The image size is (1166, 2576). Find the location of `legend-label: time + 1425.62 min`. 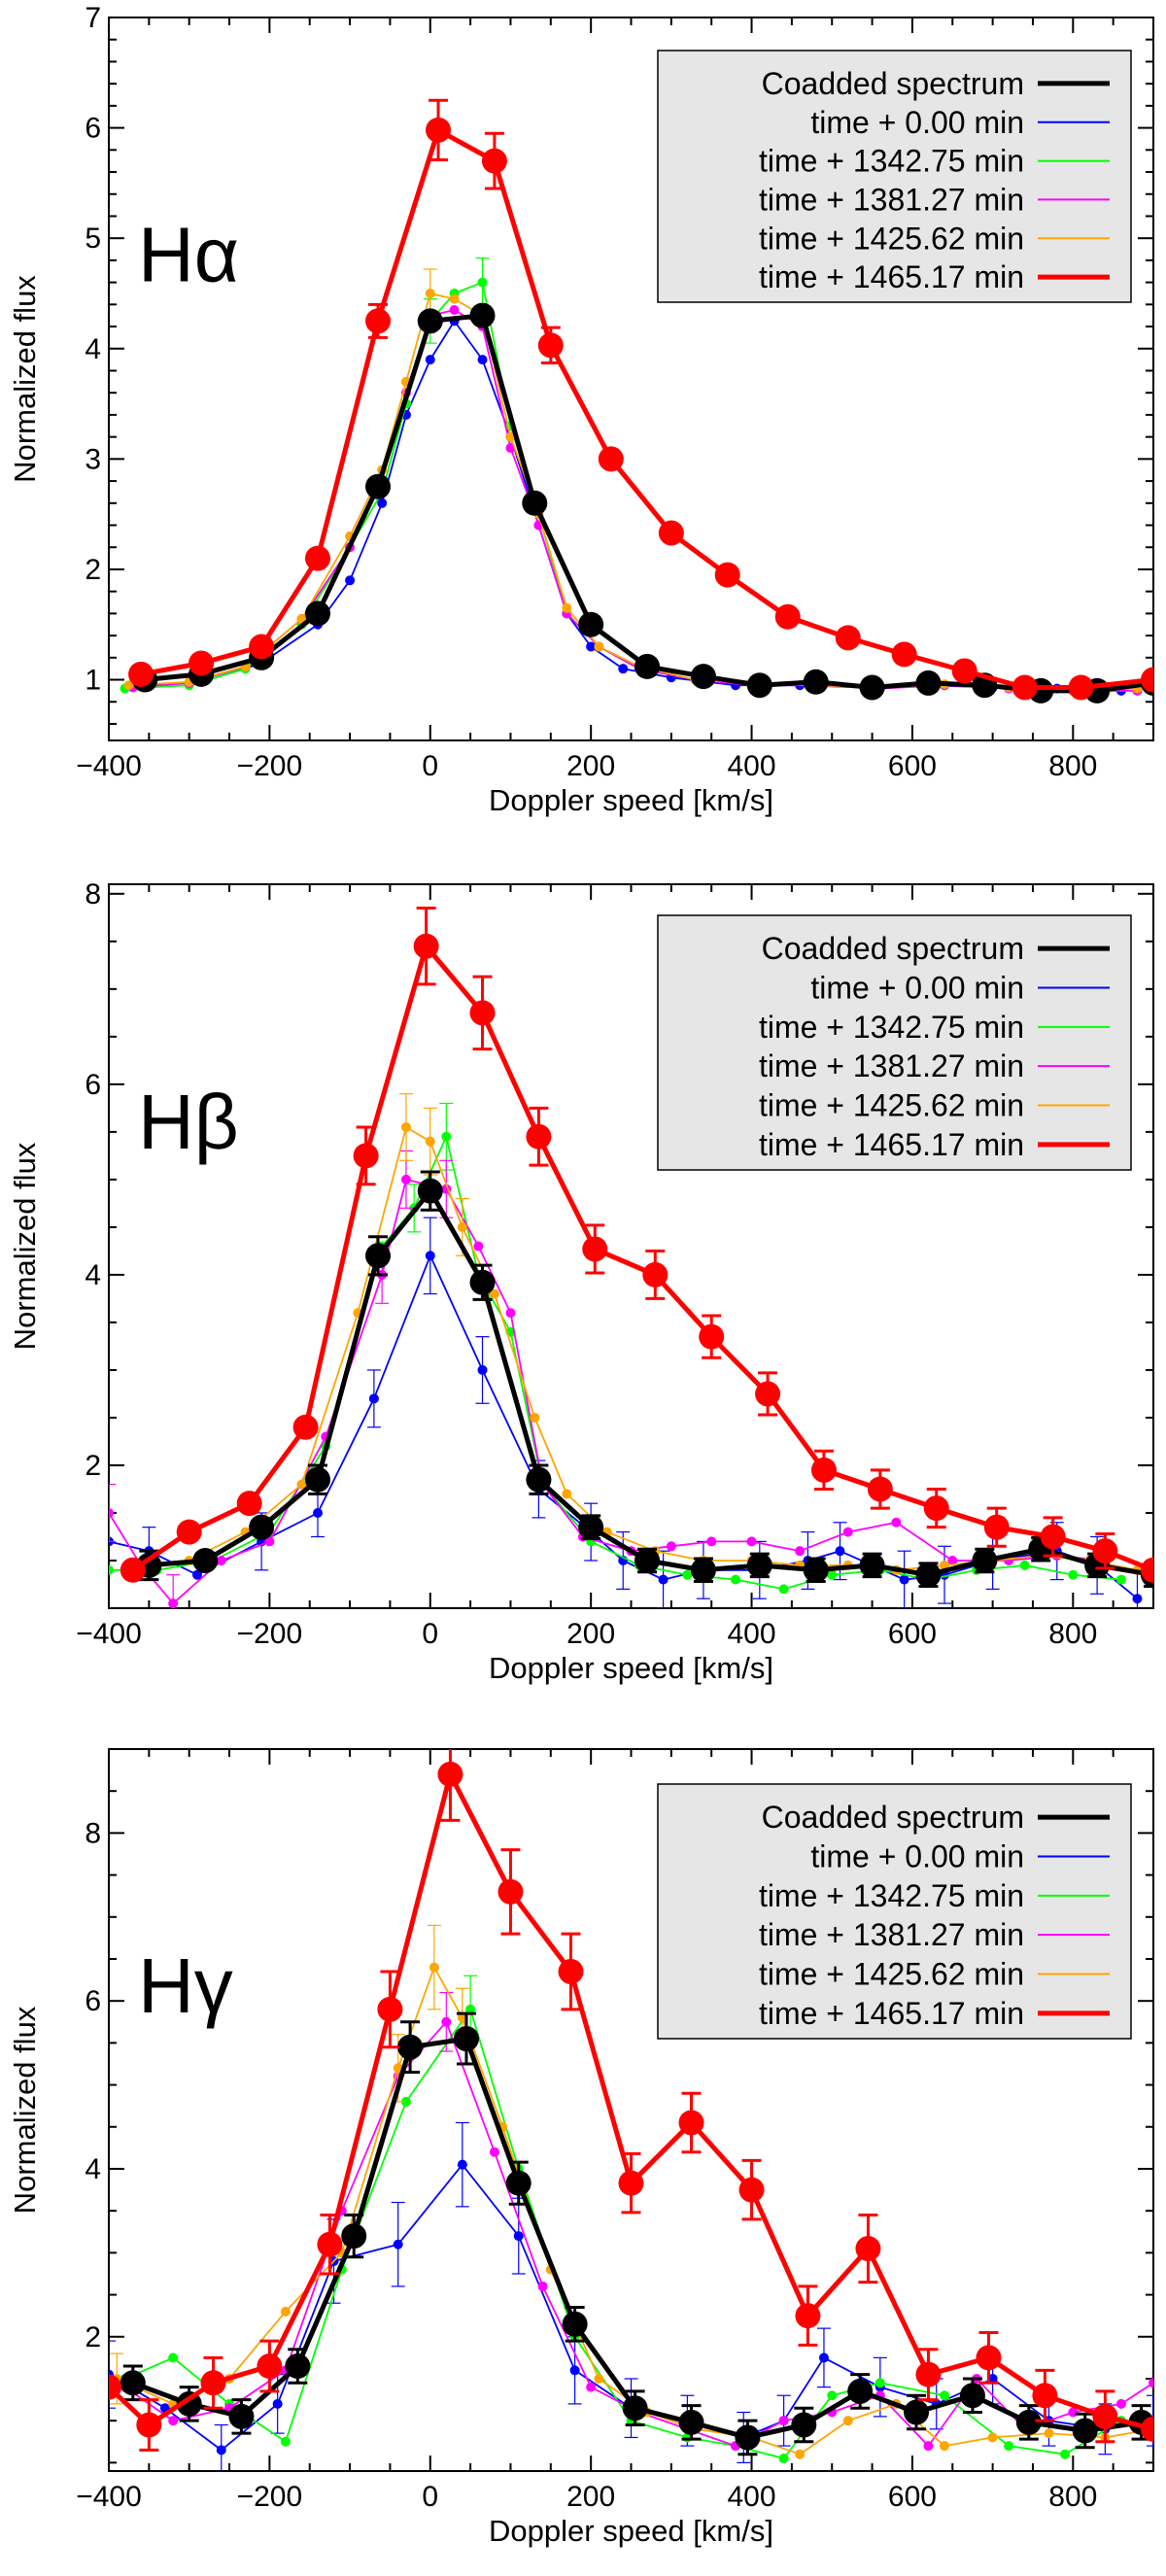

legend-label: time + 1425.62 min is located at coordinates (891, 238).